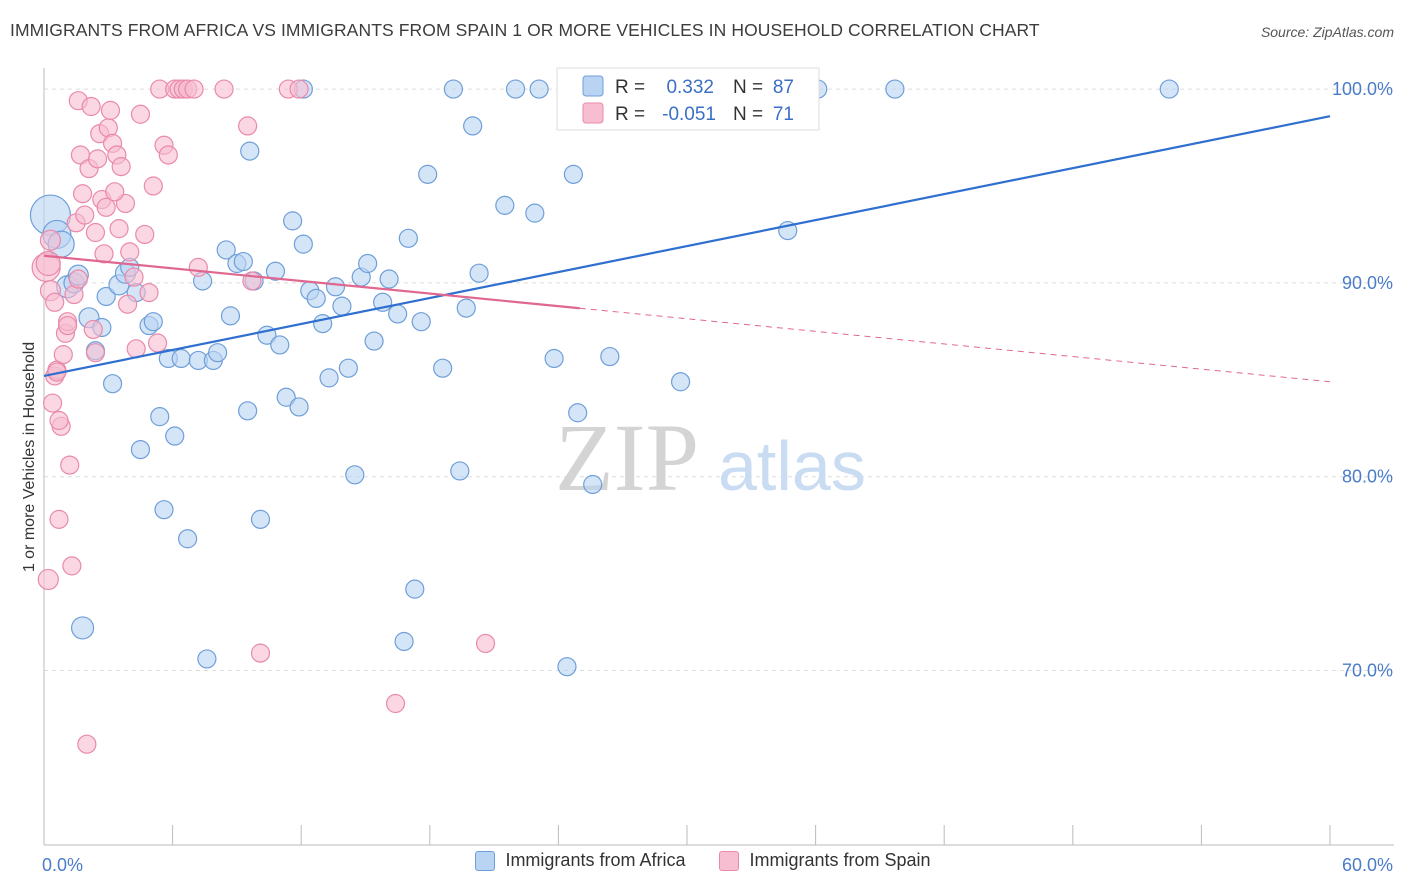 The width and height of the screenshot is (1406, 892). I want to click on legend-item-africa: Immigrants from Africa, so click(580, 860).